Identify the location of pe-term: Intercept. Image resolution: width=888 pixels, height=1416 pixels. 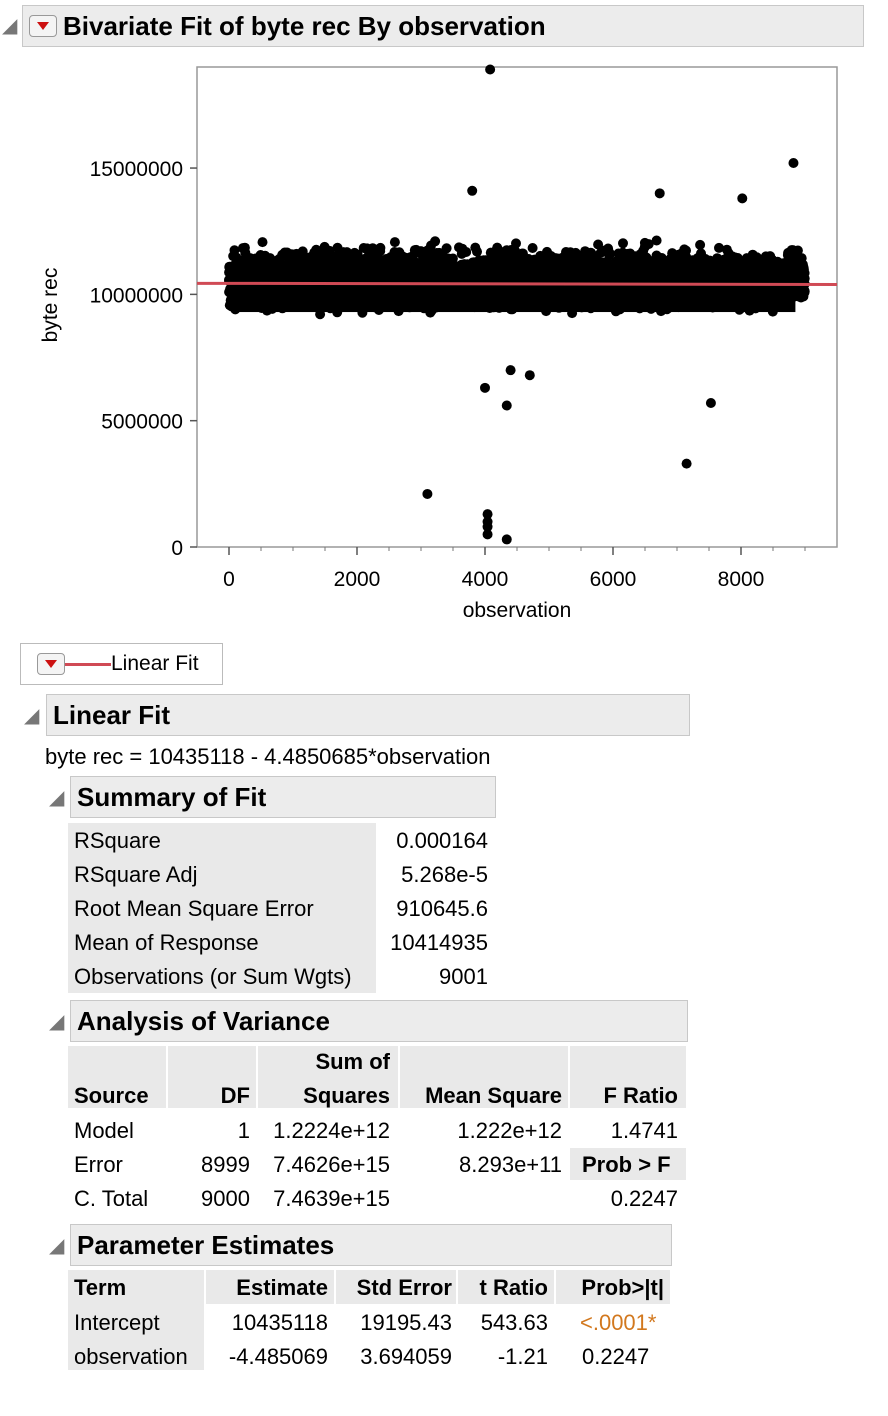
(117, 1322).